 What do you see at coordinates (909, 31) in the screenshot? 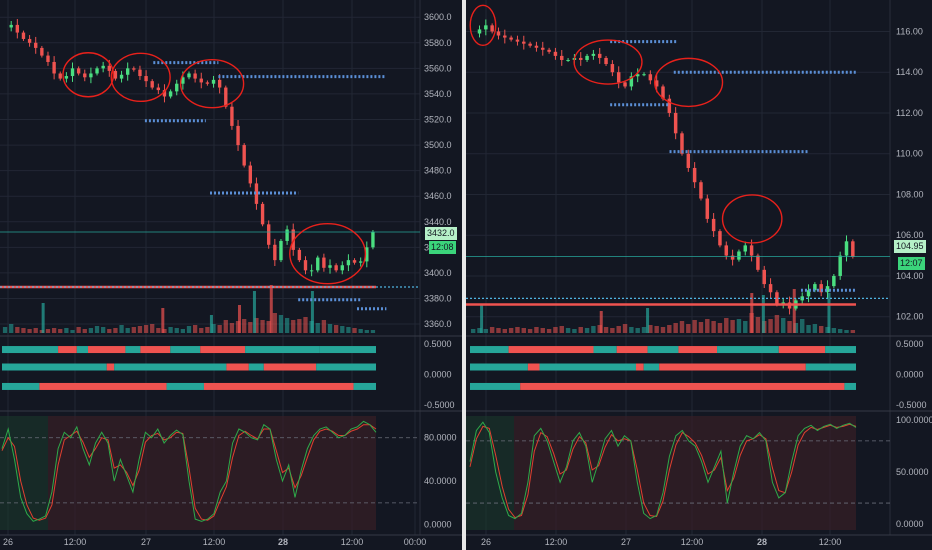
I see `y-tick-label: 116.00` at bounding box center [909, 31].